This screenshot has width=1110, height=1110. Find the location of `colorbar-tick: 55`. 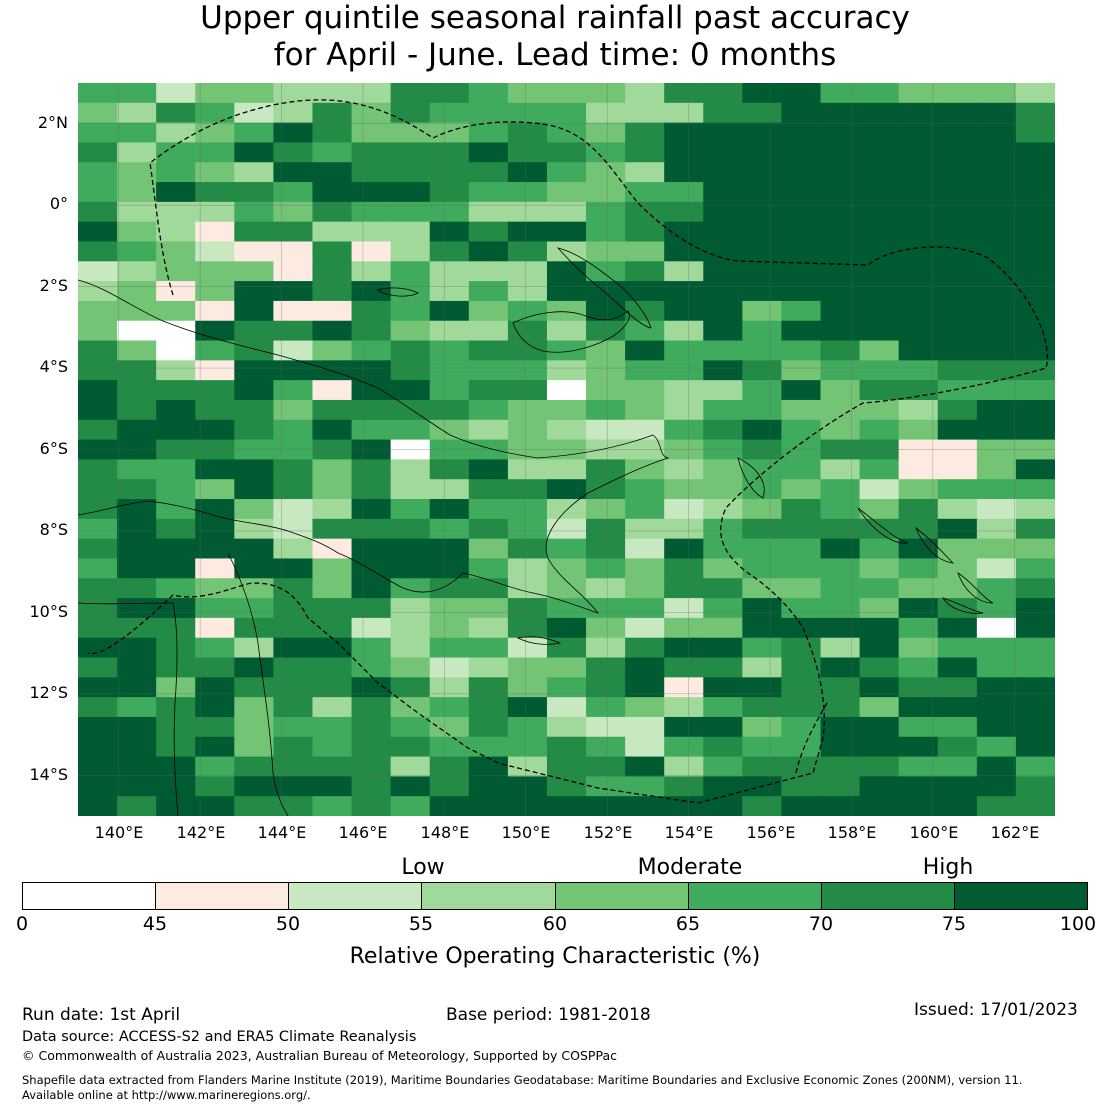

colorbar-tick: 55 is located at coordinates (421, 924).